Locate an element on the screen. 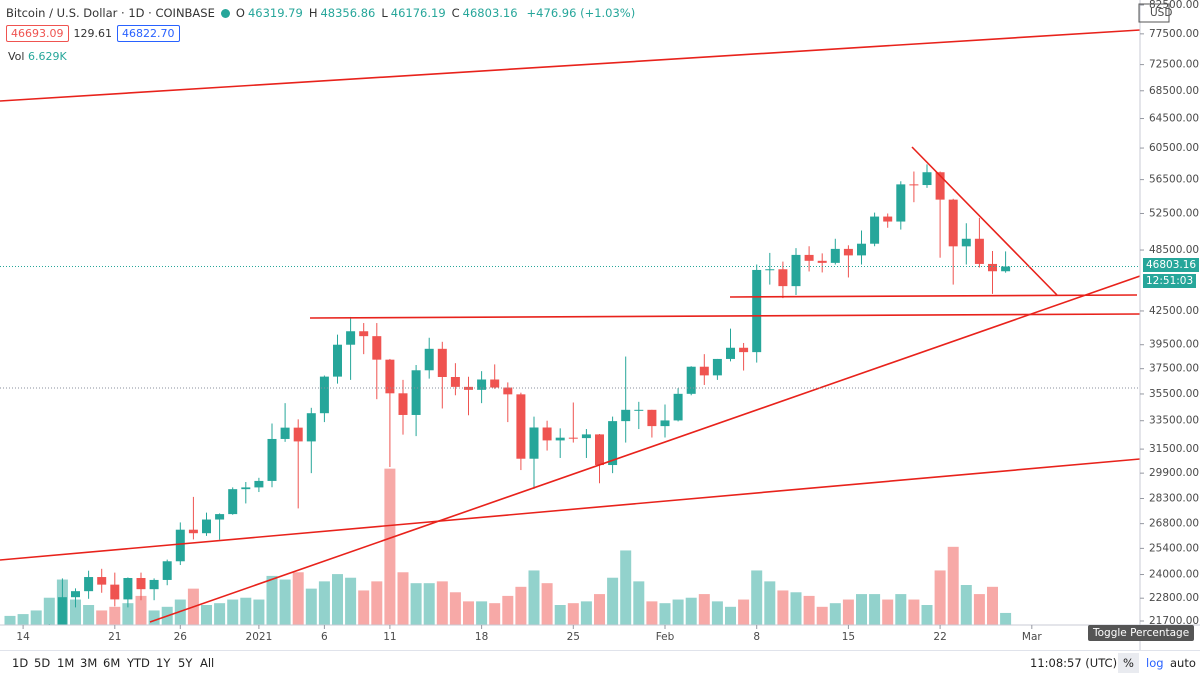 This screenshot has width=1200, height=676. tooltip: Toggle Percentage is located at coordinates (1141, 633).